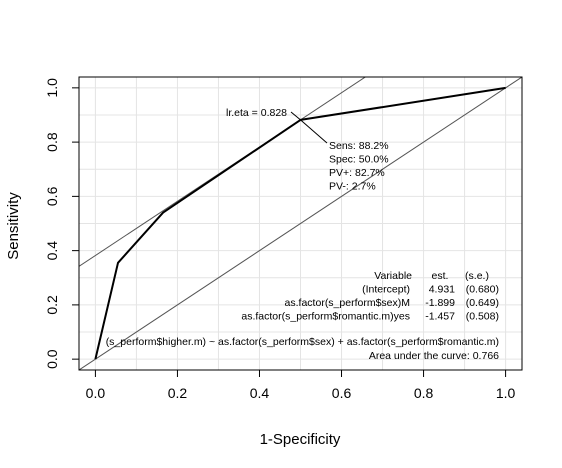 Image resolution: width=562 pixels, height=468 pixels. I want to click on x-tick-label: 0.6, so click(342, 393).